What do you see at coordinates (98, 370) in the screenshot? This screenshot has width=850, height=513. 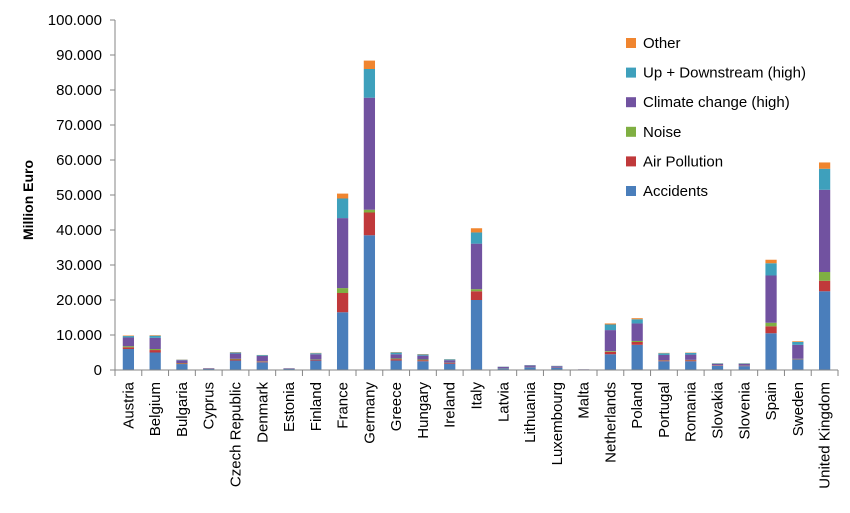 I see `y-tick-label: 0` at bounding box center [98, 370].